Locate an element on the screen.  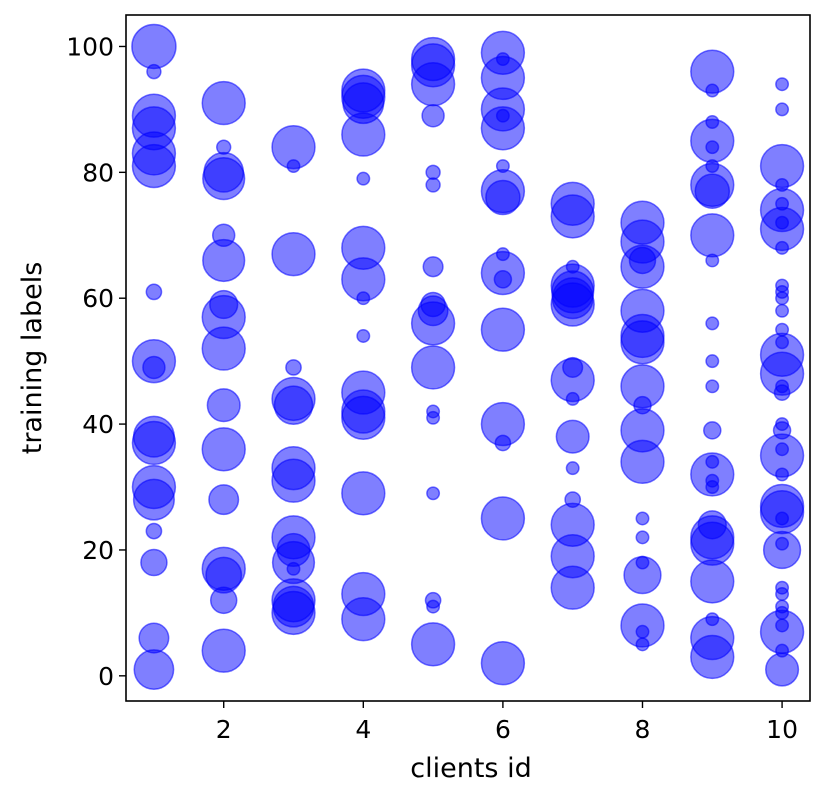
y-tick-label: 20 is located at coordinates (98, 550).